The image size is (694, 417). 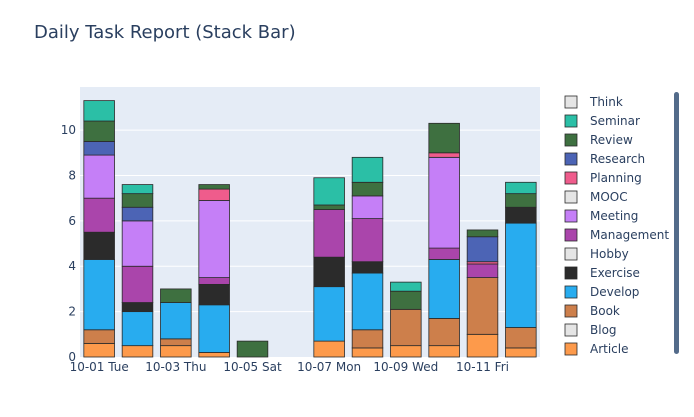 I want to click on legend-label: Management, so click(x=629, y=235).